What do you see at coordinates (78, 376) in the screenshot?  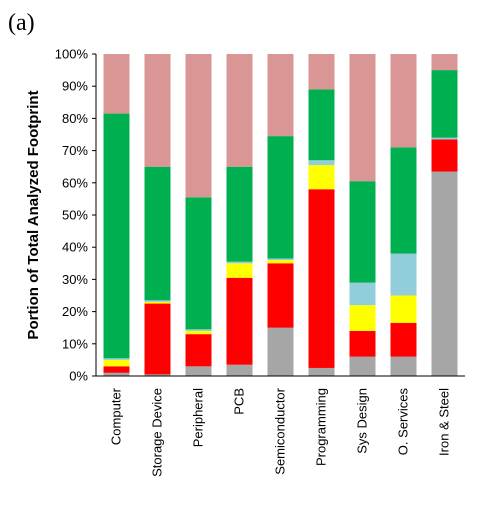 I see `y-tick-label: 0%` at bounding box center [78, 376].